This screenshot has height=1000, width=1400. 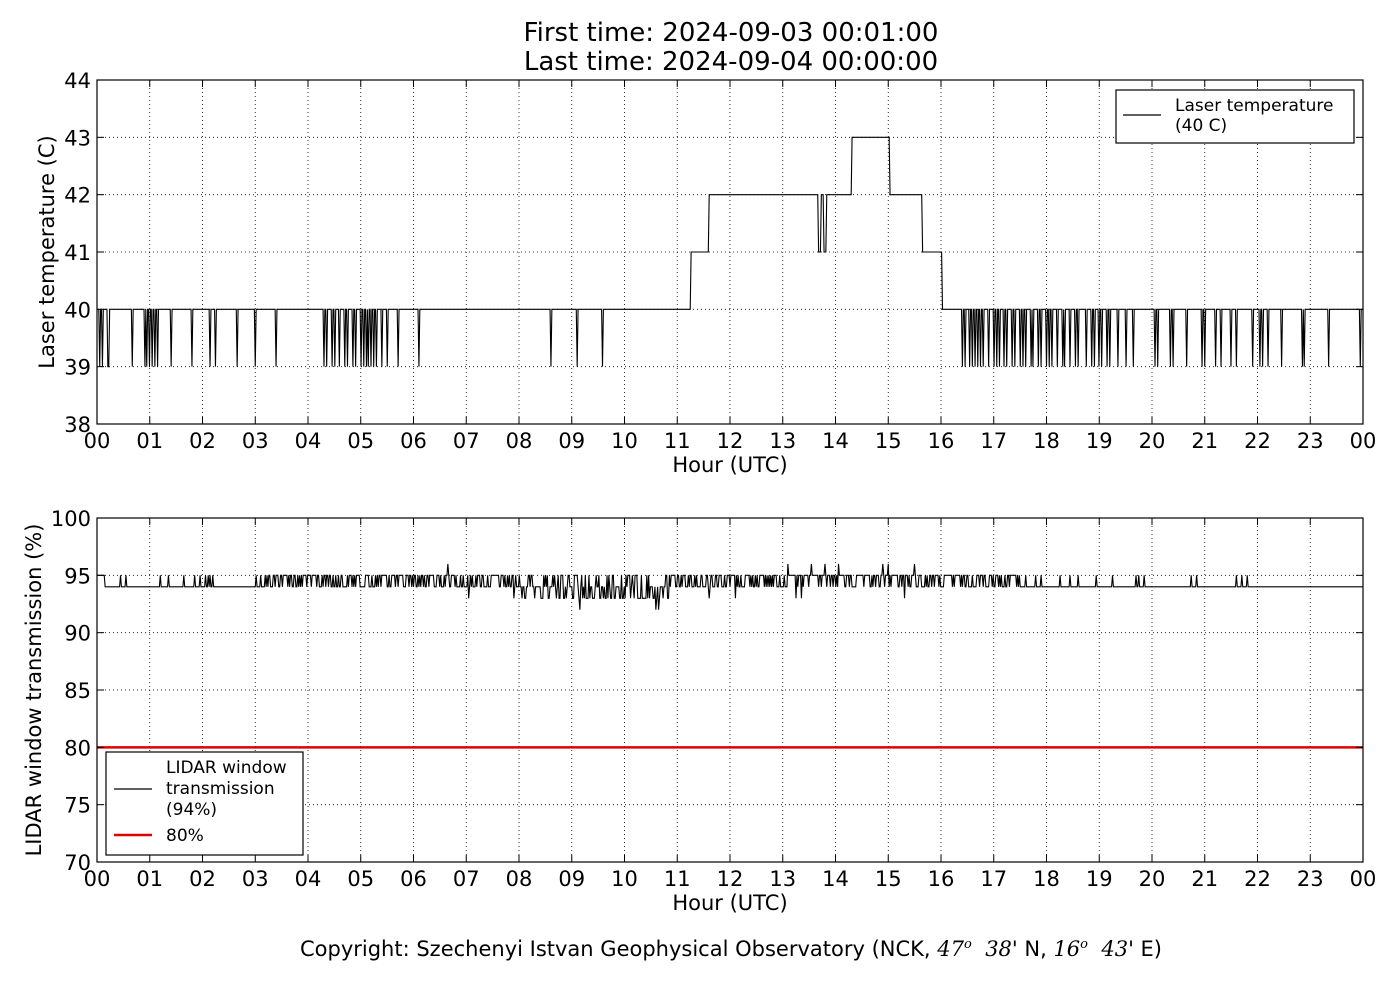 I want to click on legend-label-line: LIDAR window, so click(x=226, y=768).